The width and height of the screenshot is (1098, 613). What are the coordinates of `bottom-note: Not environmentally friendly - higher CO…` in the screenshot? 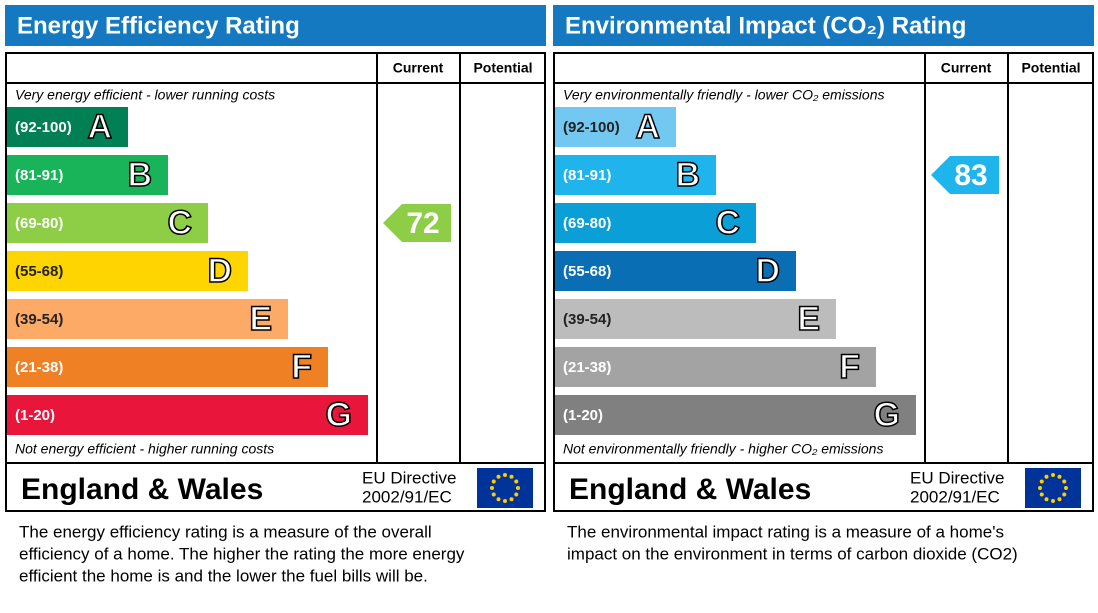 It's located at (723, 449).